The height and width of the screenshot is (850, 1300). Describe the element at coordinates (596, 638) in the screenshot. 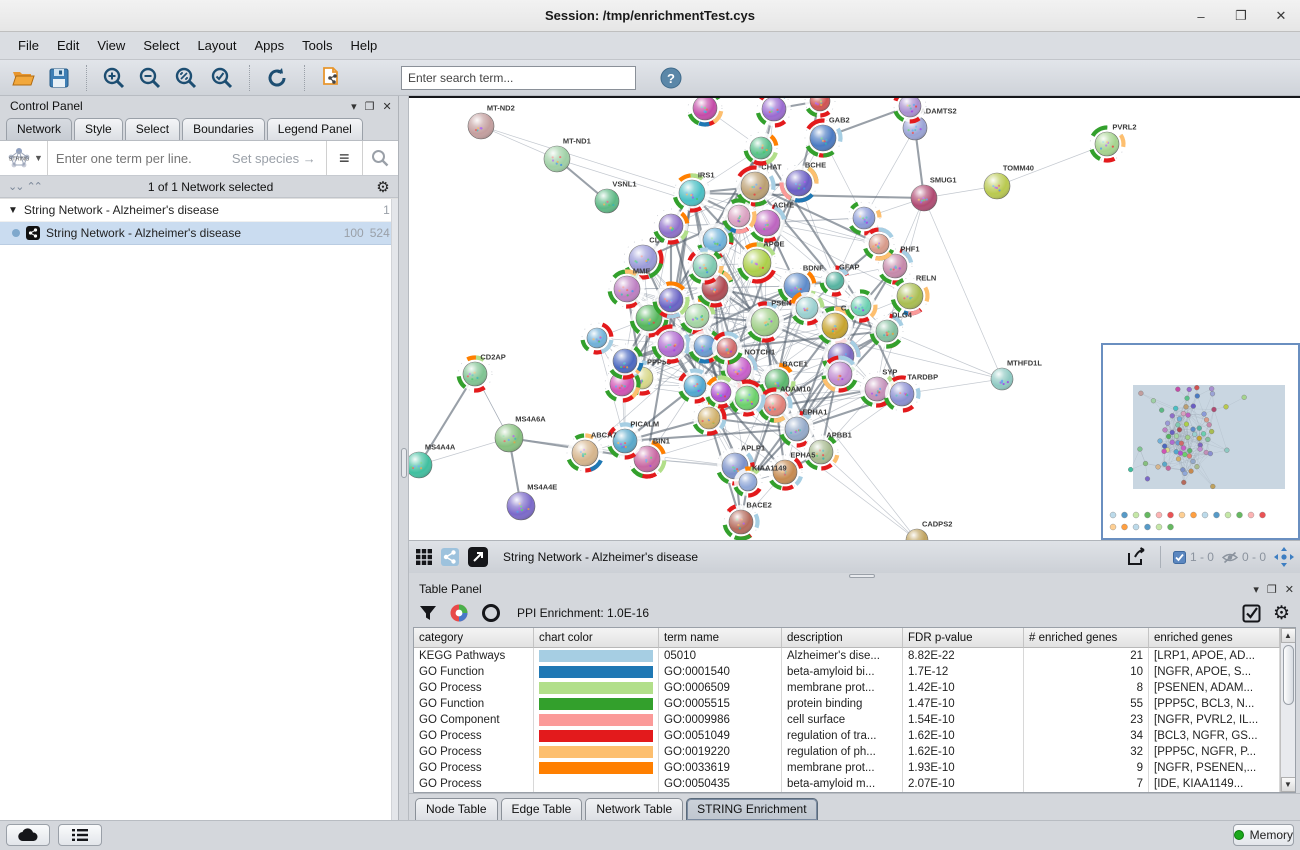

I see `column-header-chart-color: chart color` at that location.